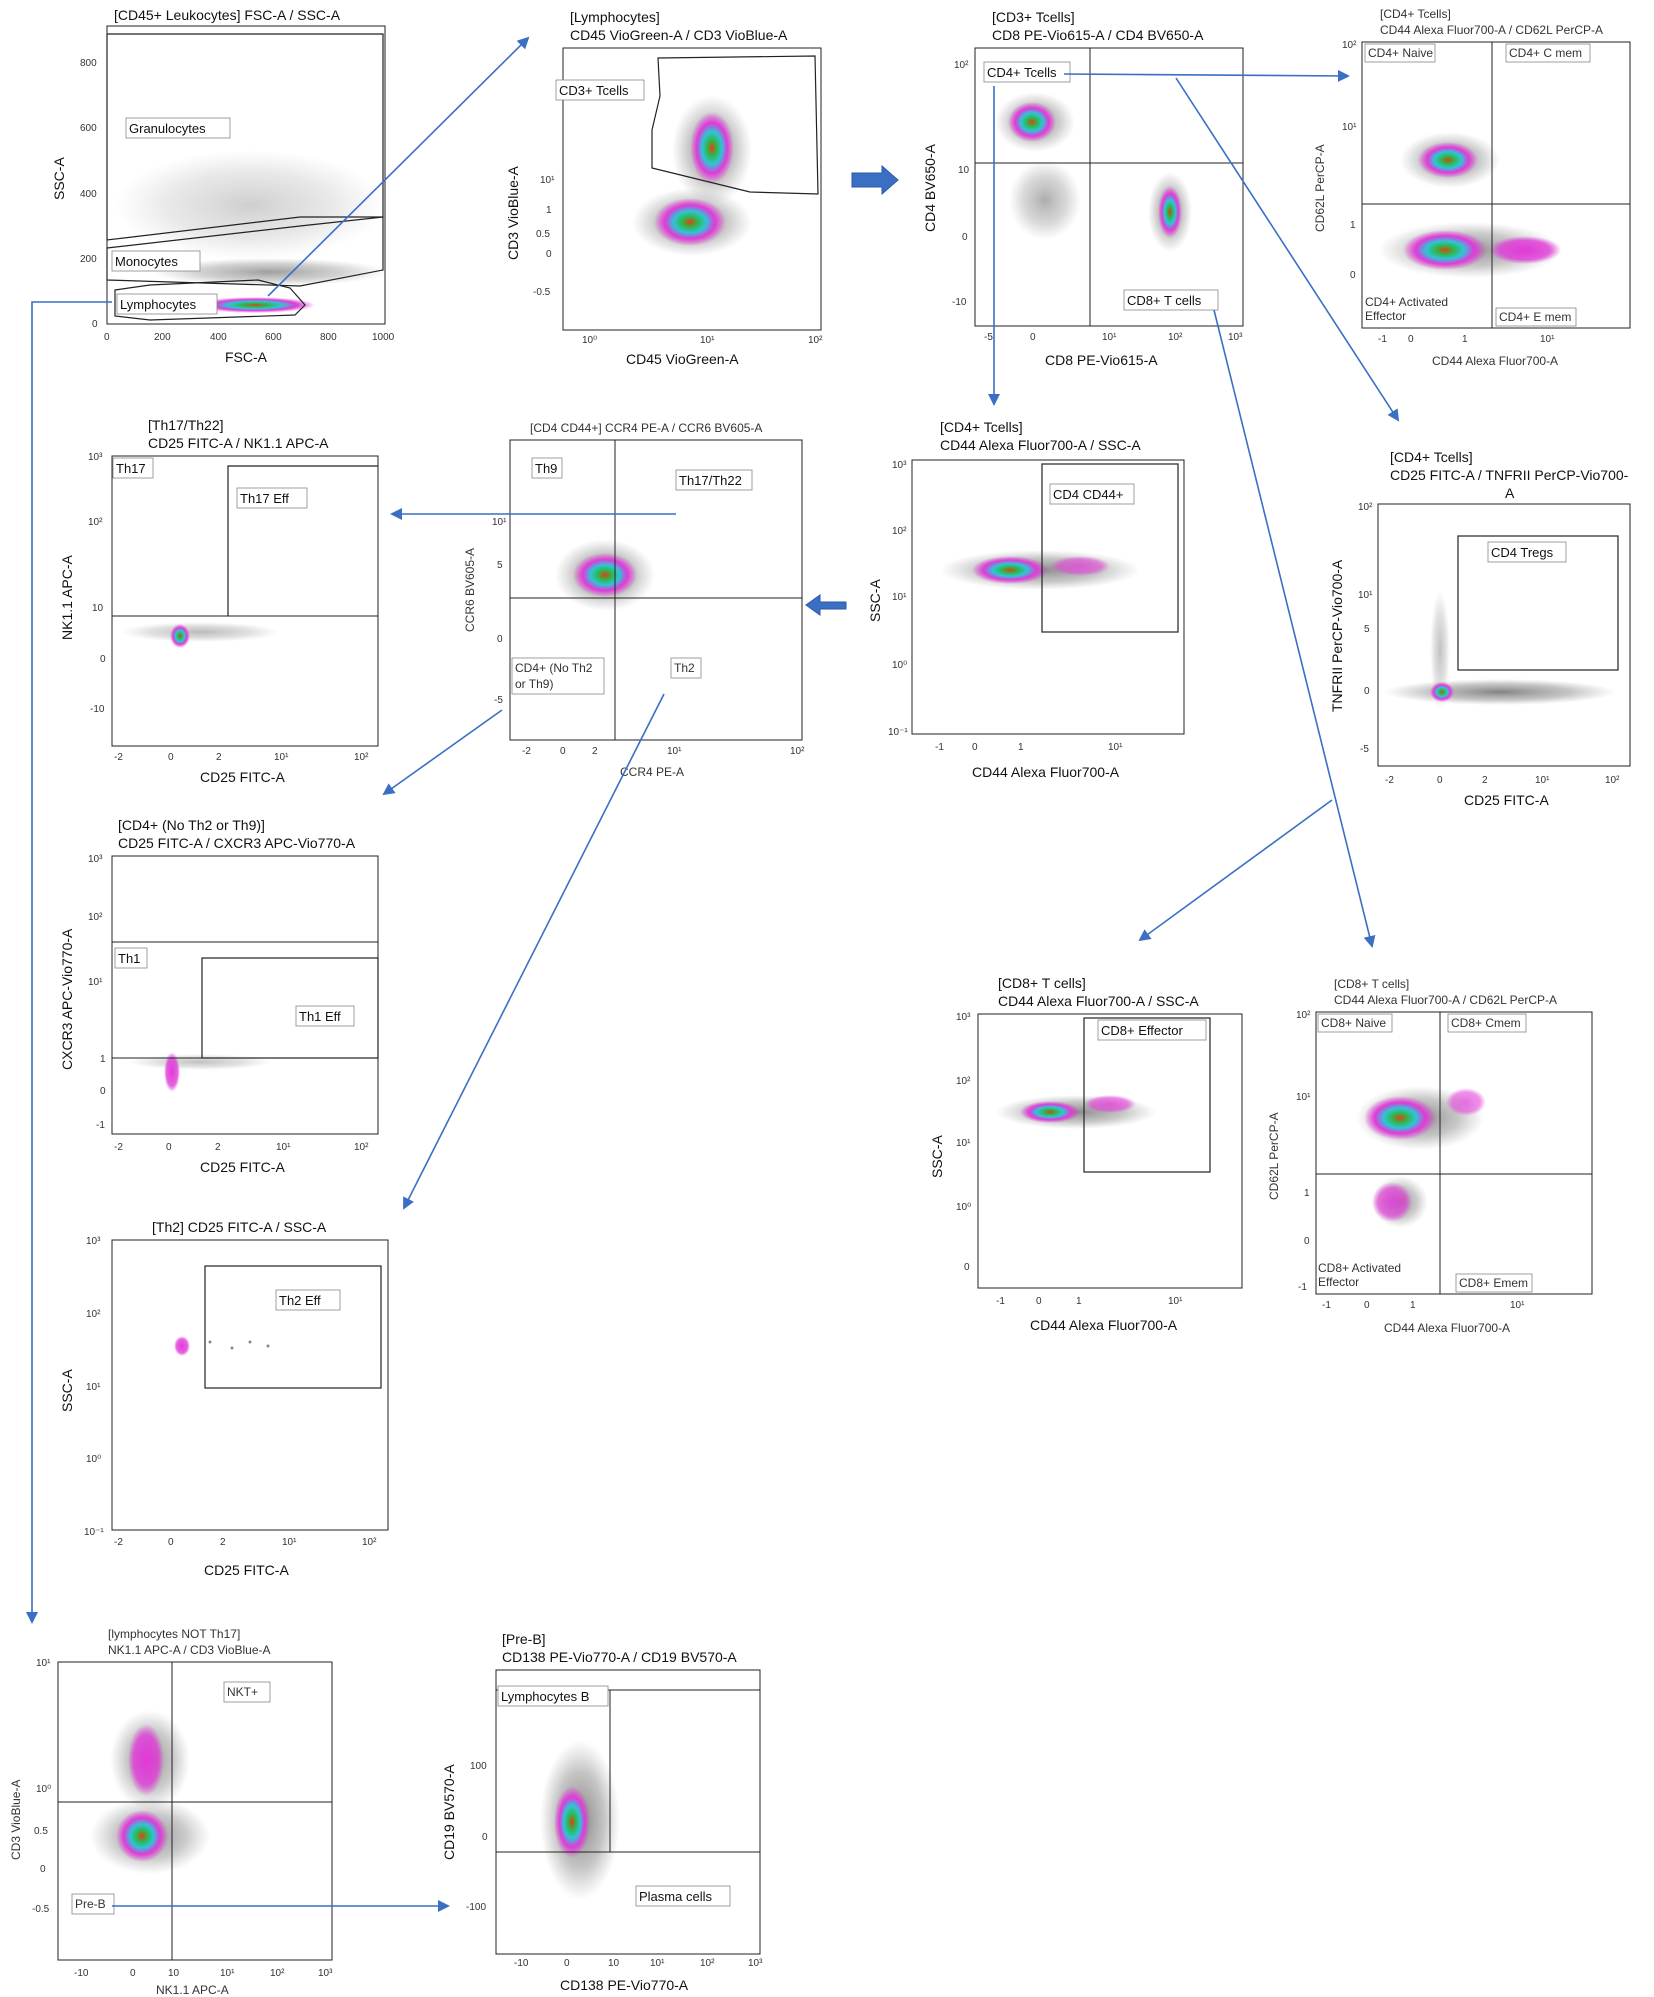 This screenshot has height=1997, width=1654. I want to click on plot-title: [CD4+ (No Th2 or Th9)], so click(191, 825).